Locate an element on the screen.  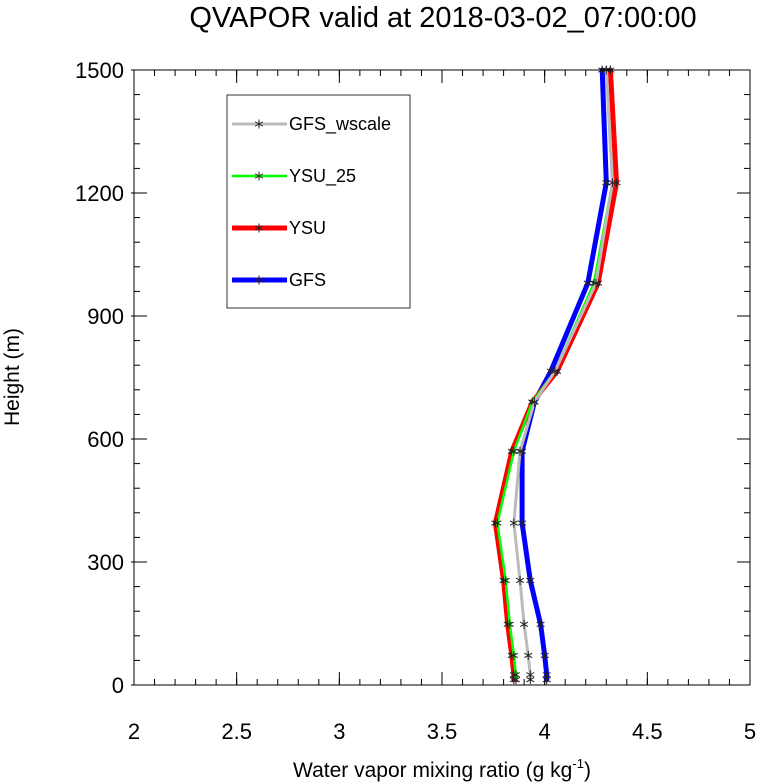
x-tick-labels: 2 2.5 3 3.5 4 4.5 5 is located at coordinates (442, 731).